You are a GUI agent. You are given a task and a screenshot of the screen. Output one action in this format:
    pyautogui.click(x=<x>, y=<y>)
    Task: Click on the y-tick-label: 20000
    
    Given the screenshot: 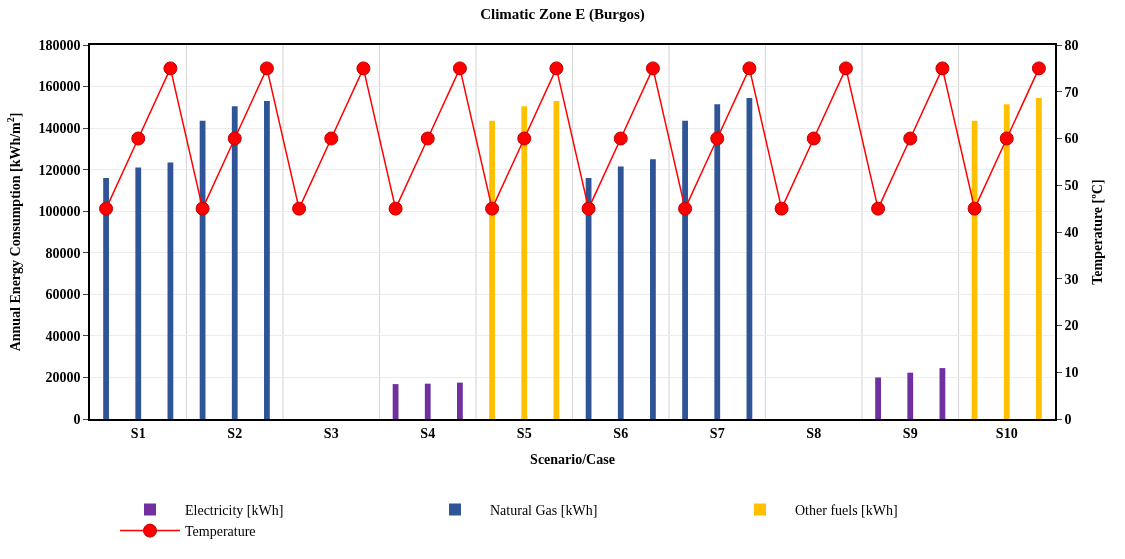 What is the action you would take?
    pyautogui.click(x=63, y=378)
    